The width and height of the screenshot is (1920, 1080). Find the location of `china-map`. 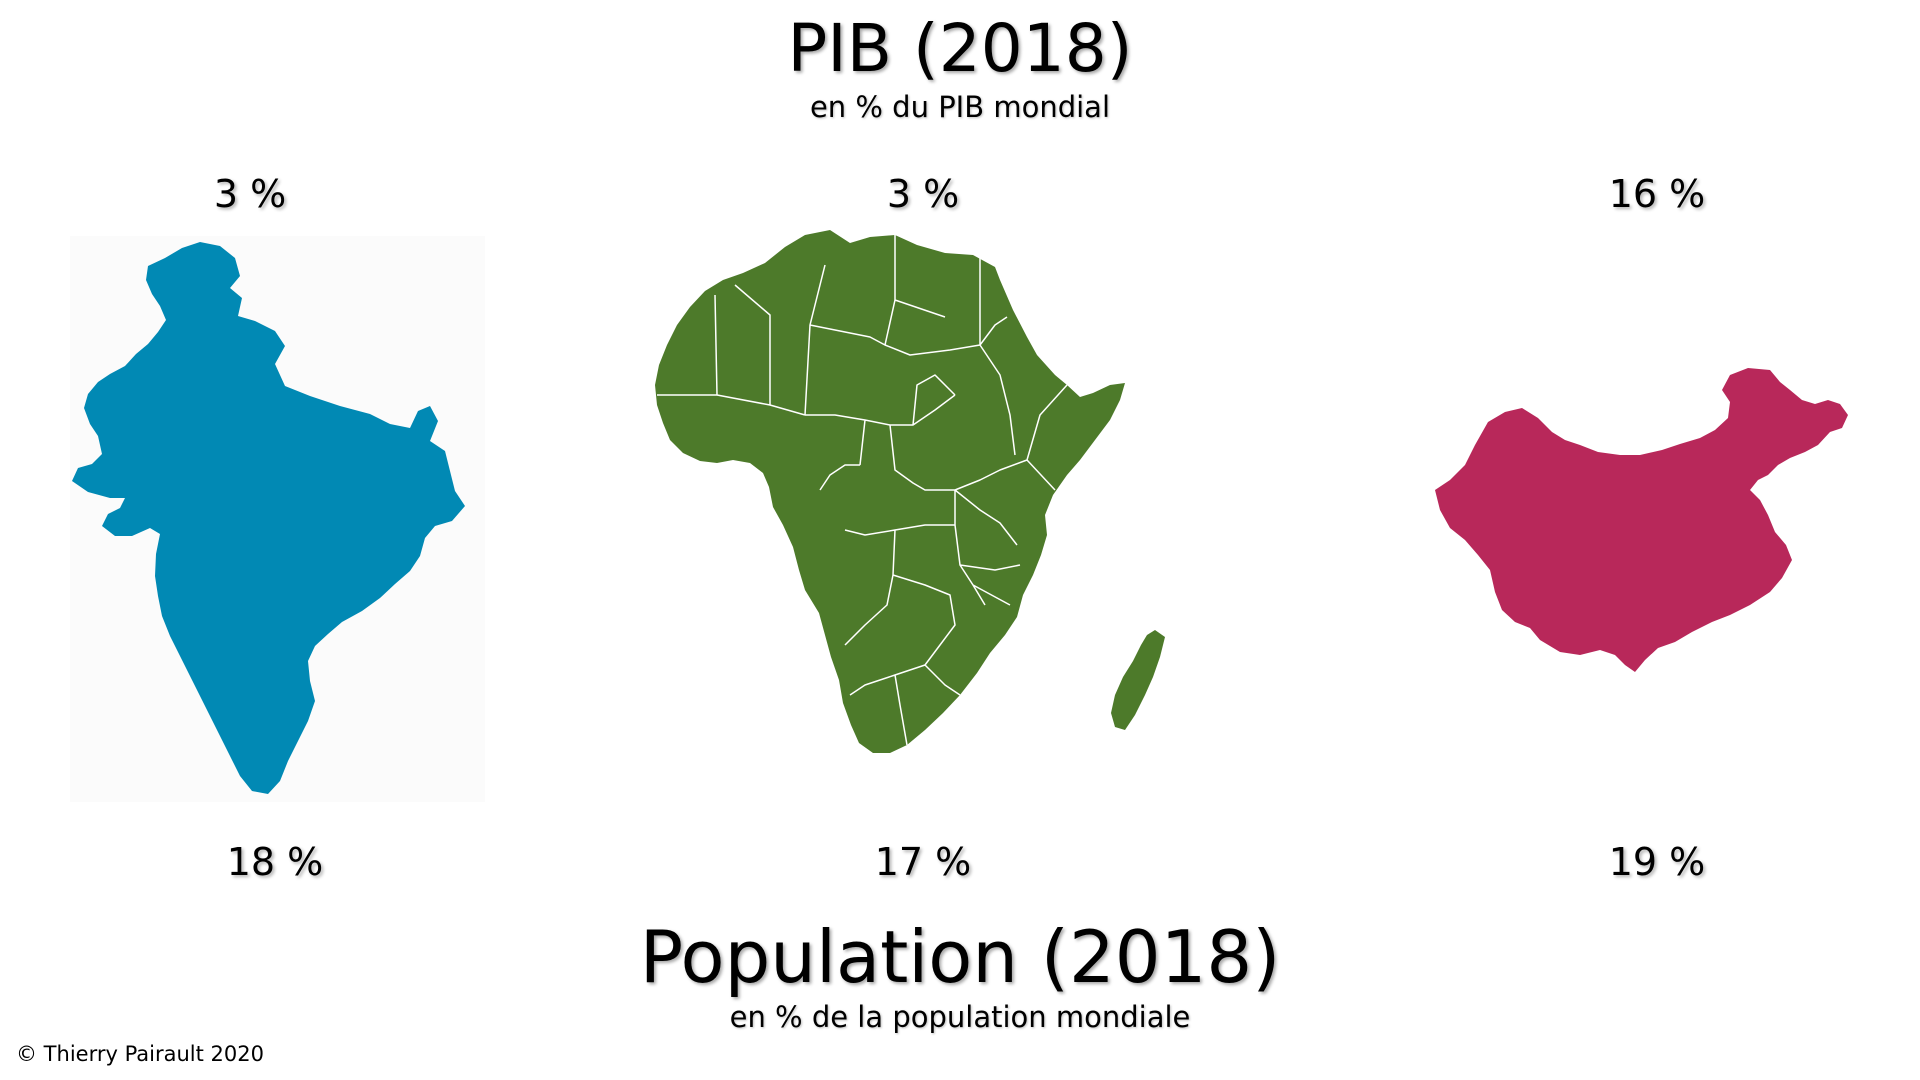

china-map is located at coordinates (1655, 520).